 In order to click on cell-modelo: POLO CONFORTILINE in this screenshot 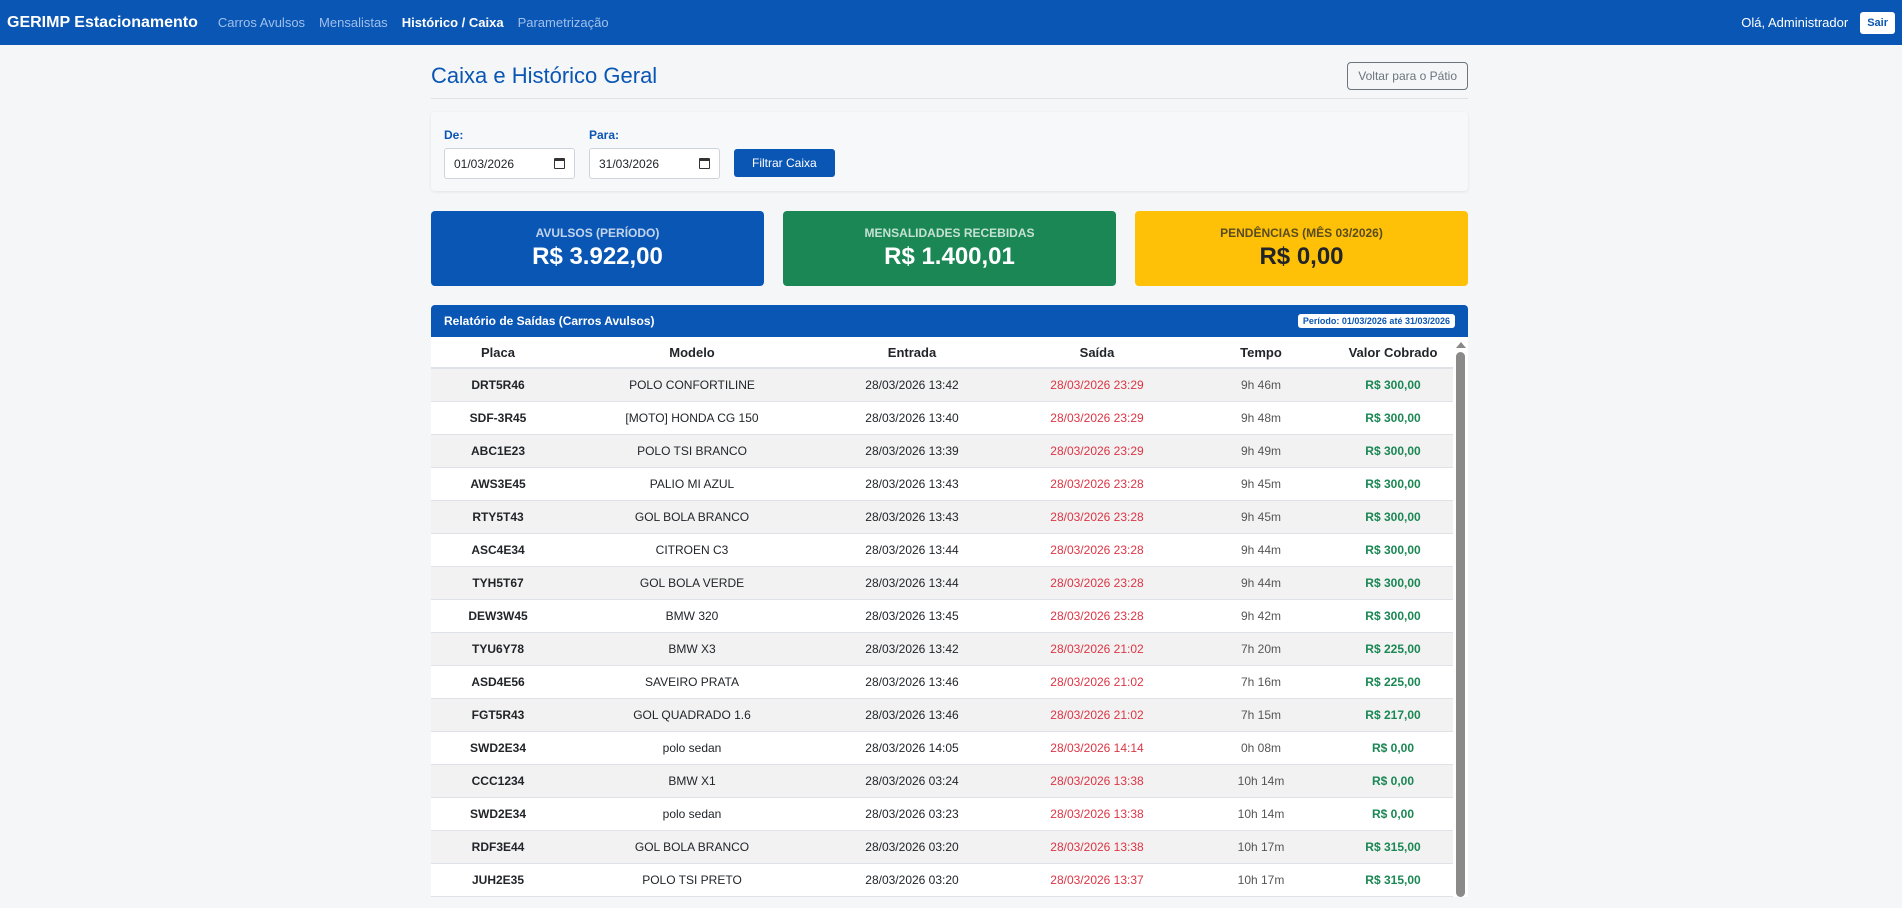, I will do `click(692, 385)`.